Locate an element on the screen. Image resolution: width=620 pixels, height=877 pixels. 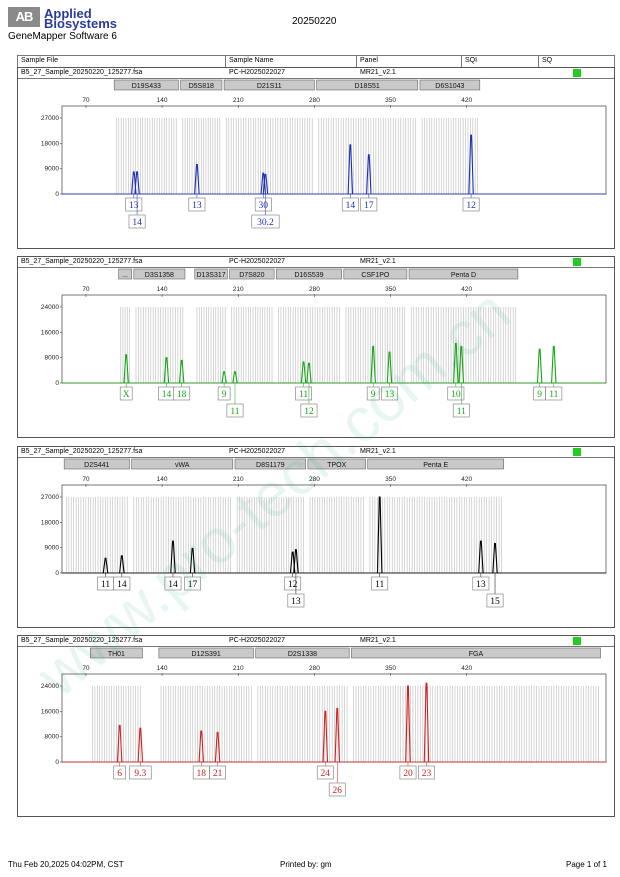
col-sqi: SQI is located at coordinates (471, 60).